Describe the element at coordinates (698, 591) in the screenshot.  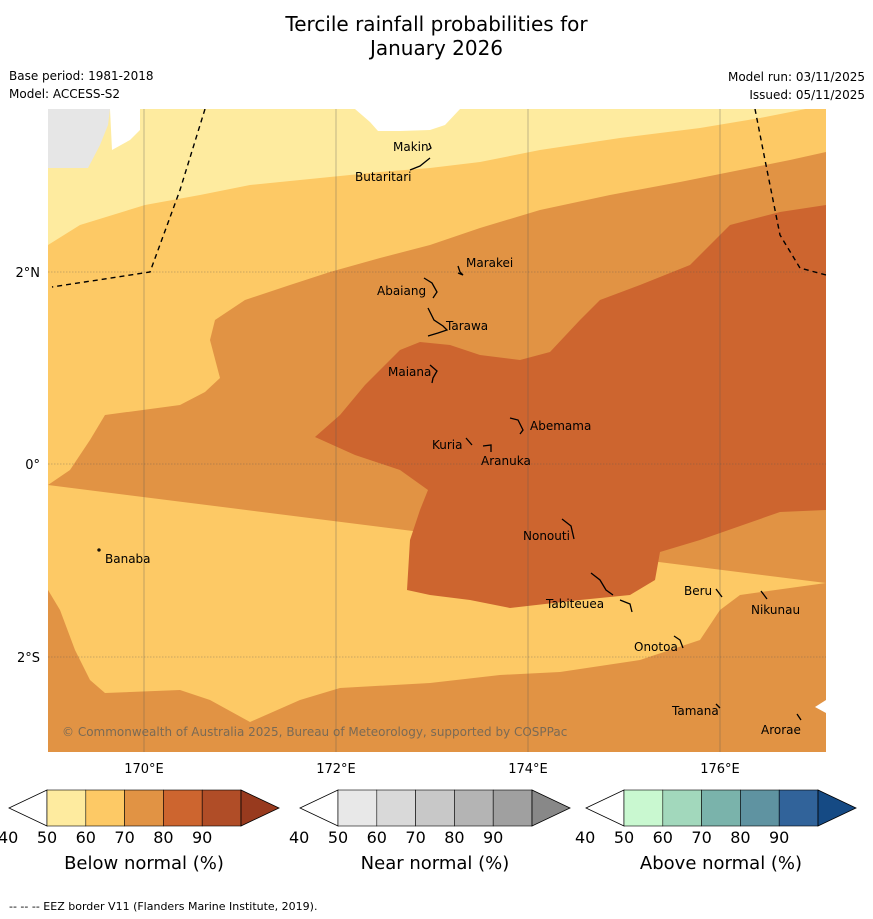
I see `label-beru: Beru` at that location.